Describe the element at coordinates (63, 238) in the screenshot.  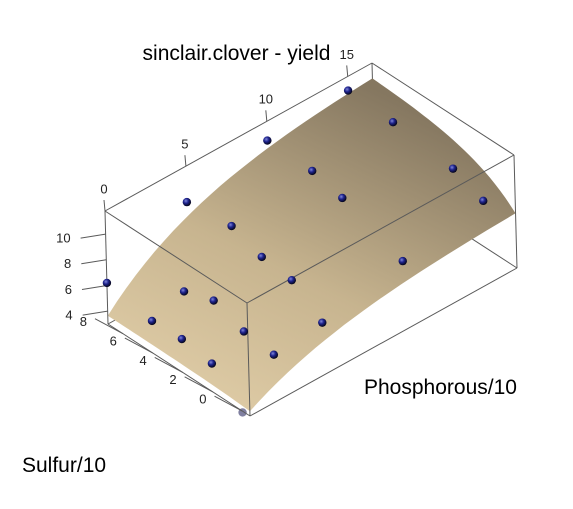
I see `y-tick-label: 10` at that location.